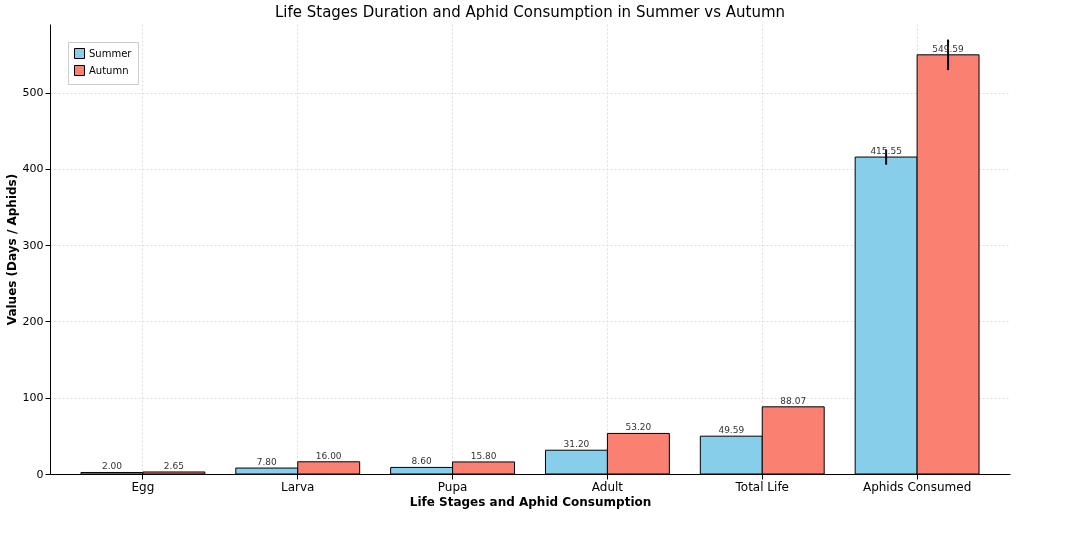  I want to click on x-tick-label: Egg, so click(143, 486).